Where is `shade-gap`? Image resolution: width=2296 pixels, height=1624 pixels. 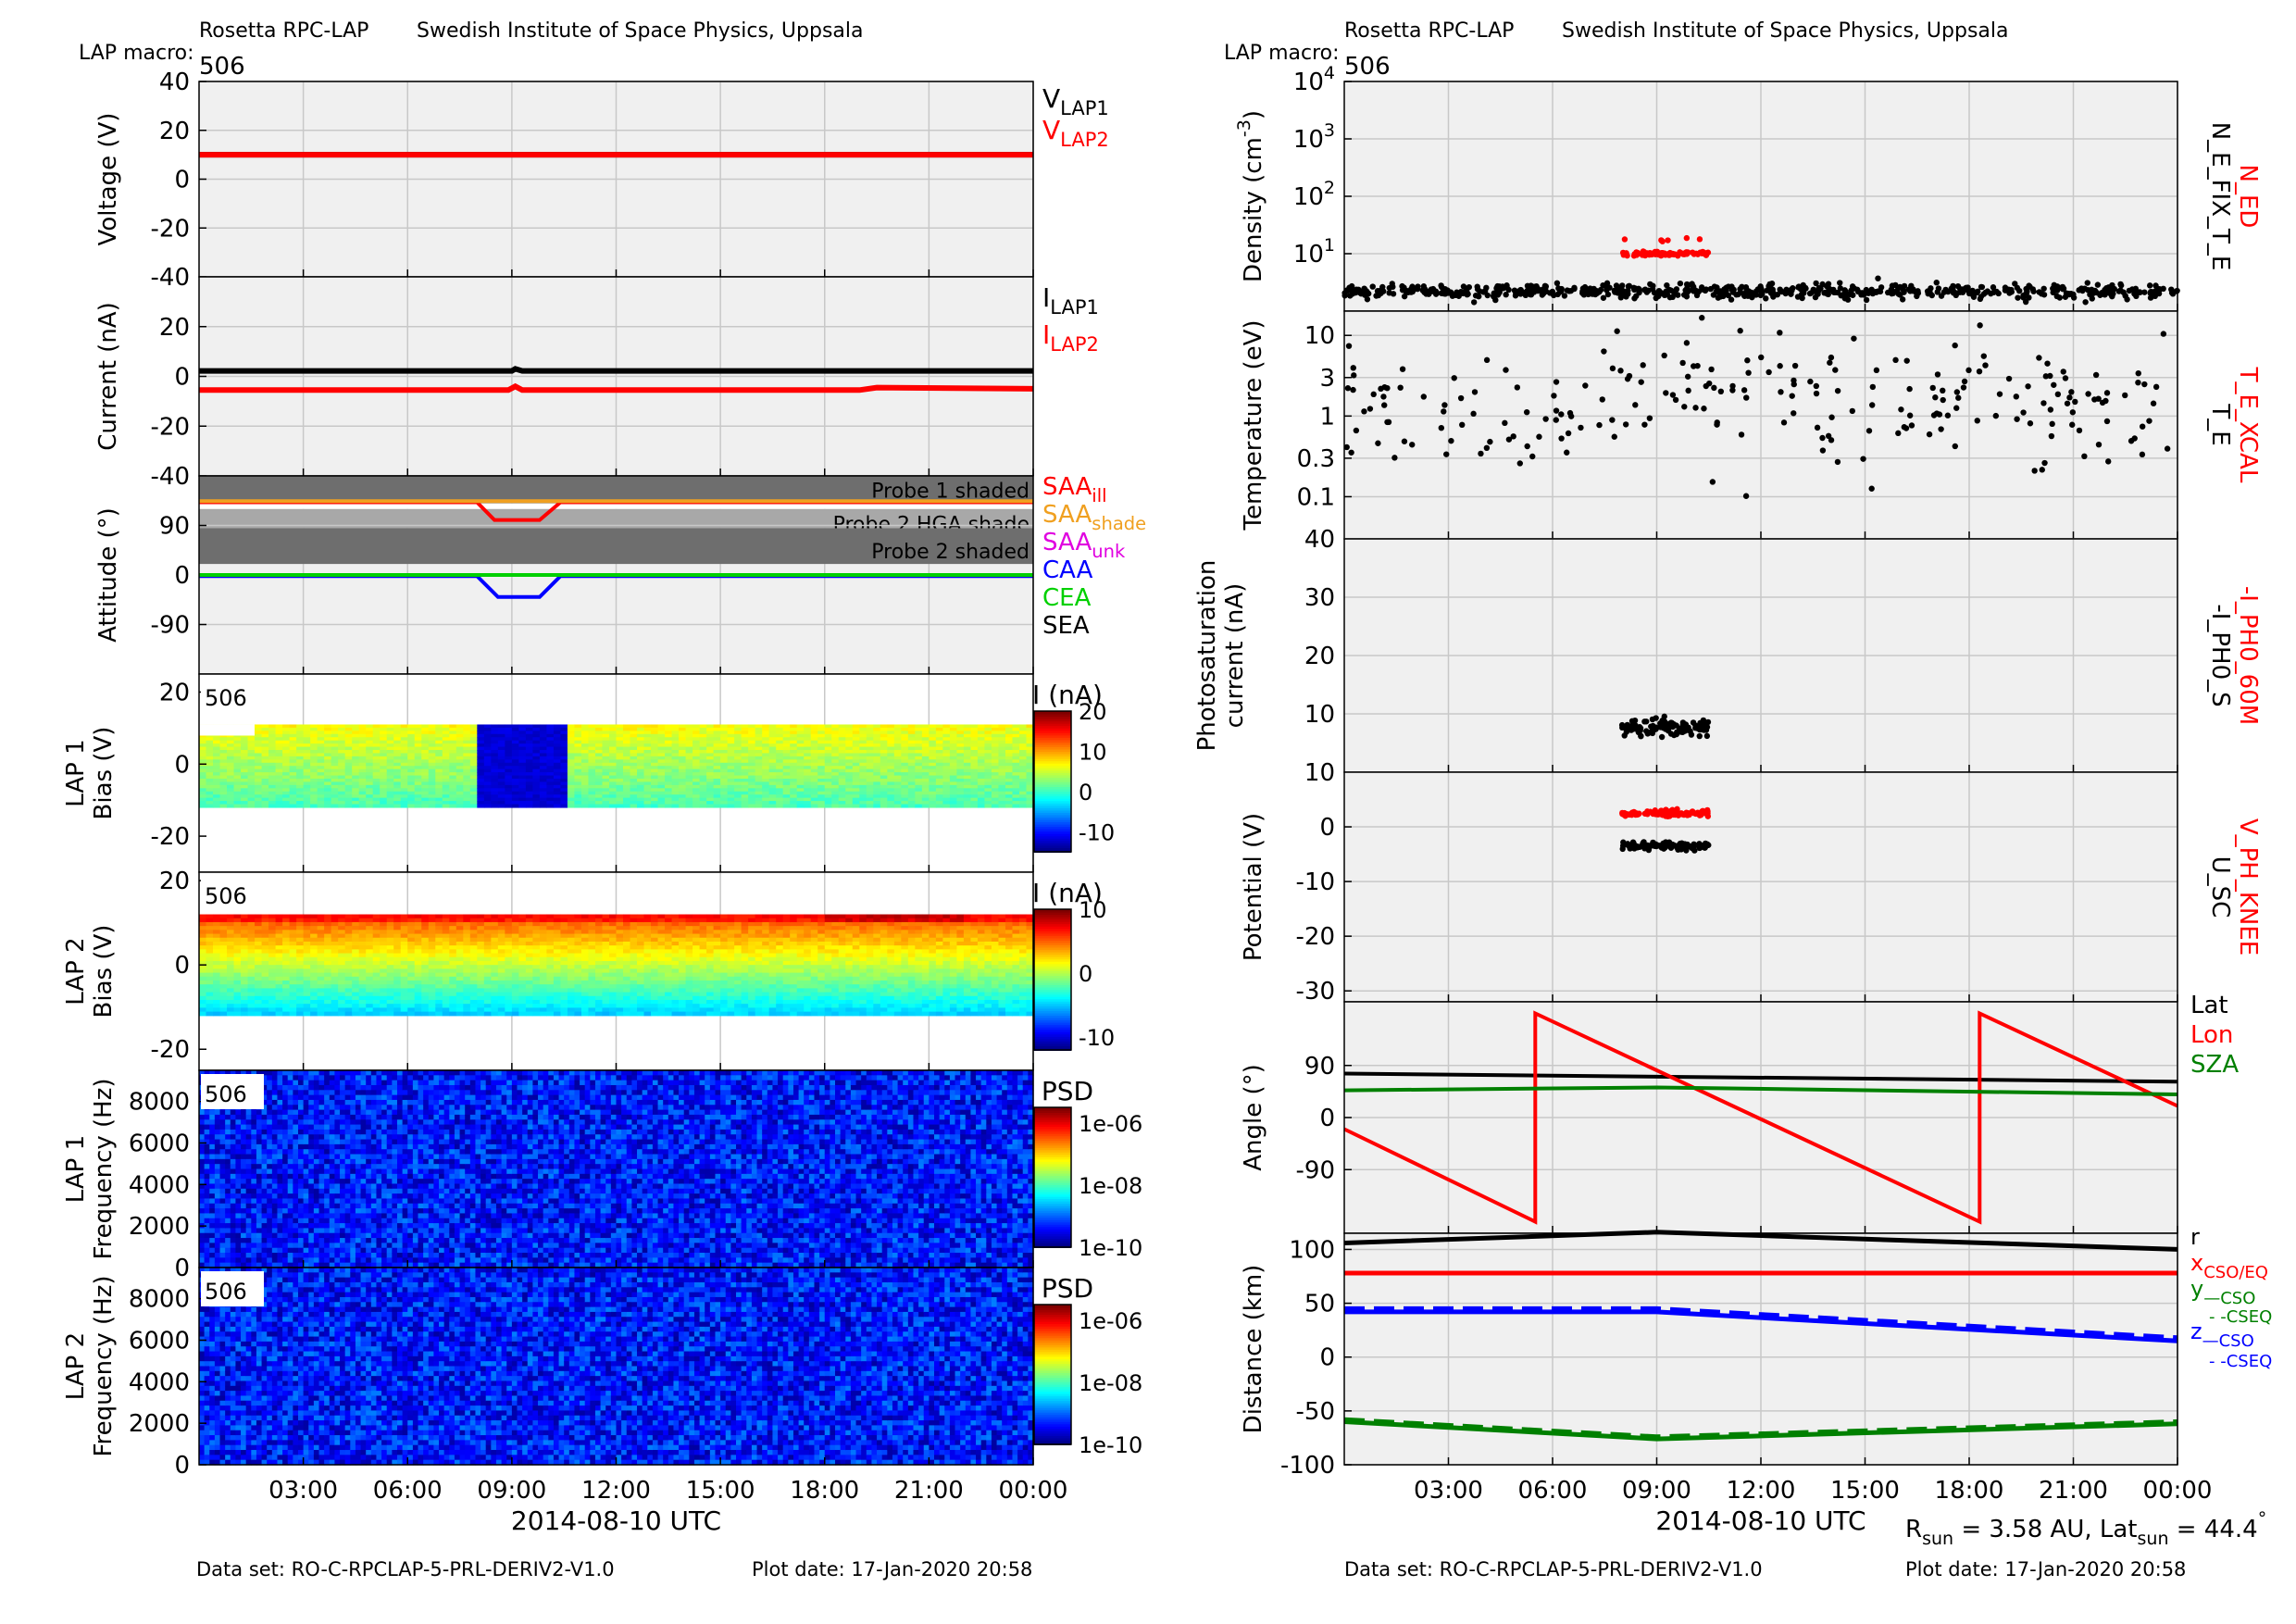
shade-gap is located at coordinates (616, 506).